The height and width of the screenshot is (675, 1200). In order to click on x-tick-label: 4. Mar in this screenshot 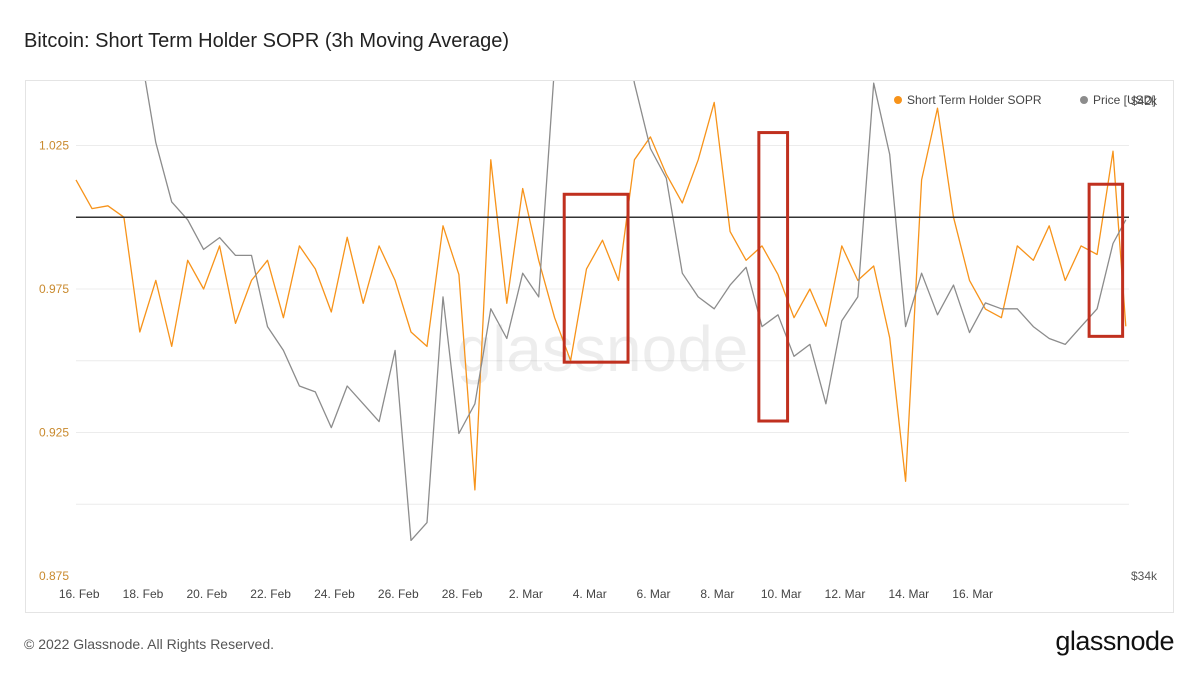, I will do `click(590, 594)`.